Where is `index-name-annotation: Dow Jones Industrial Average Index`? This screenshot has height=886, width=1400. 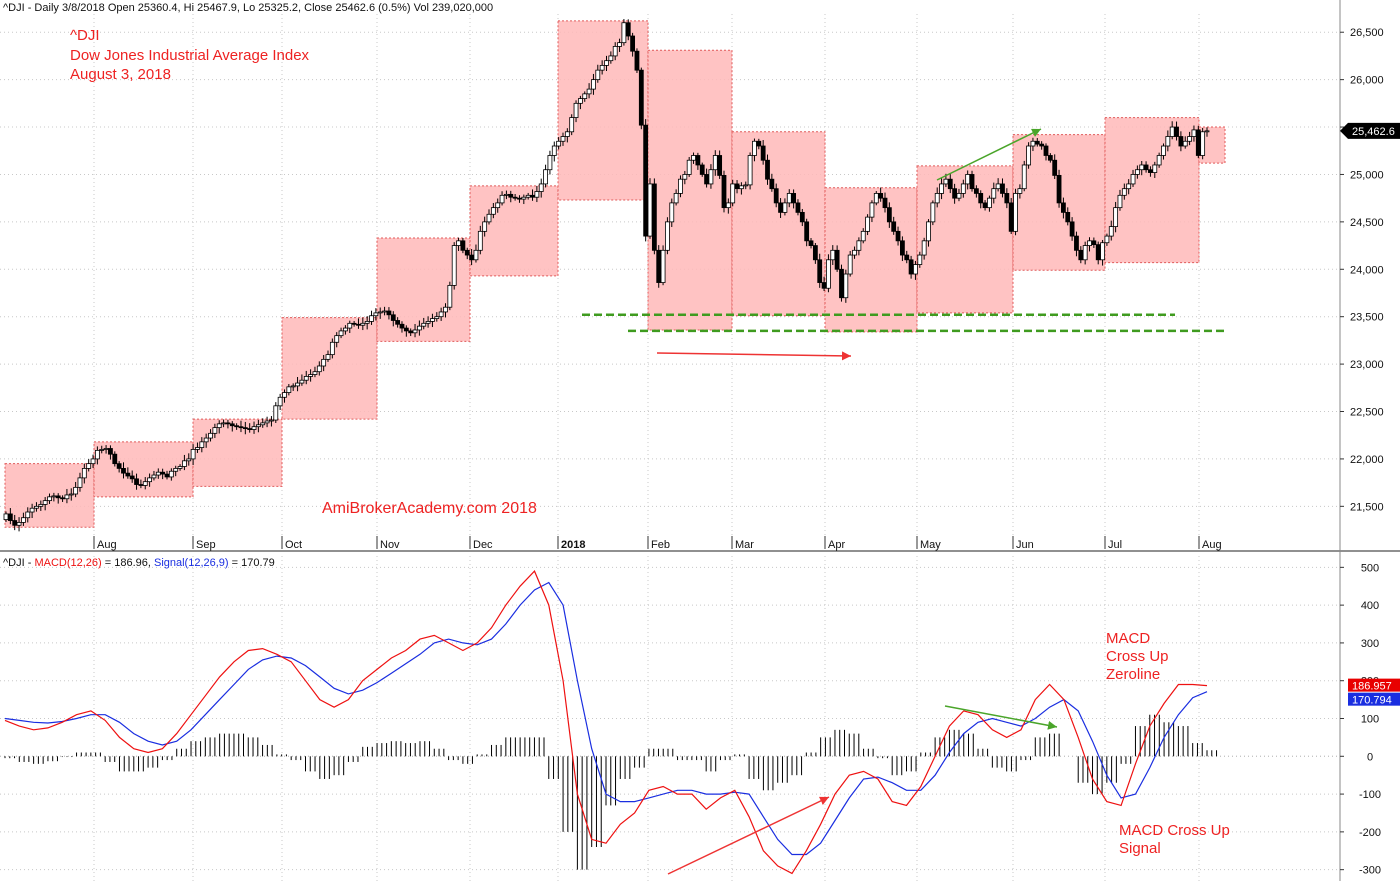
index-name-annotation: Dow Jones Industrial Average Index is located at coordinates (190, 55).